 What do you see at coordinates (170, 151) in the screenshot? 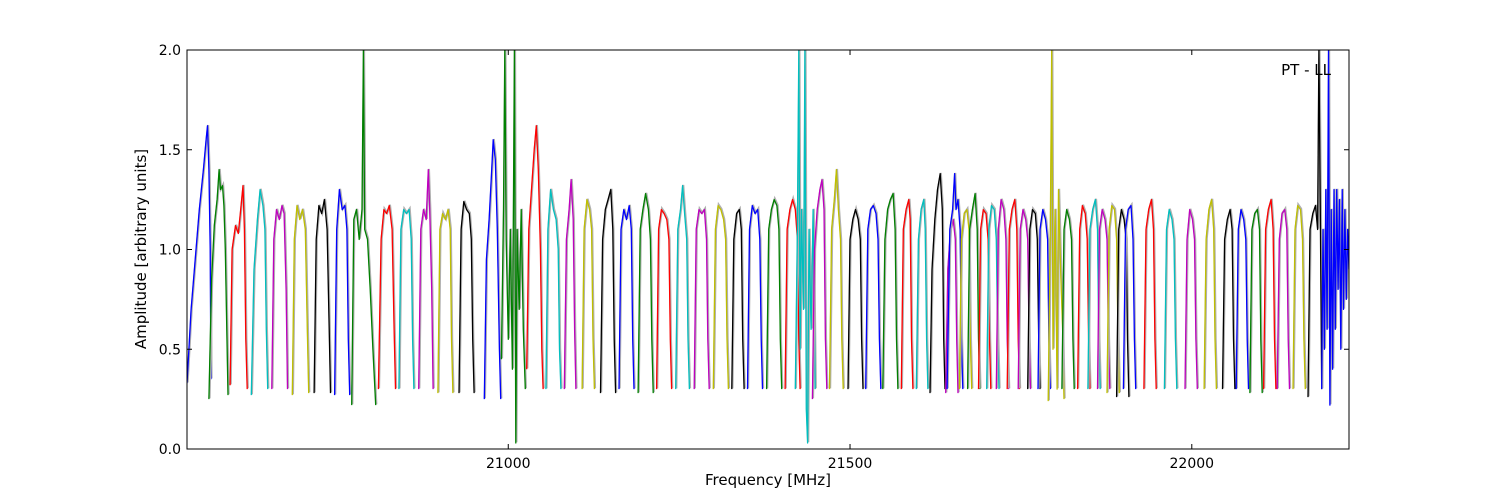
I see `y-tick-label: 1.5` at bounding box center [170, 151].